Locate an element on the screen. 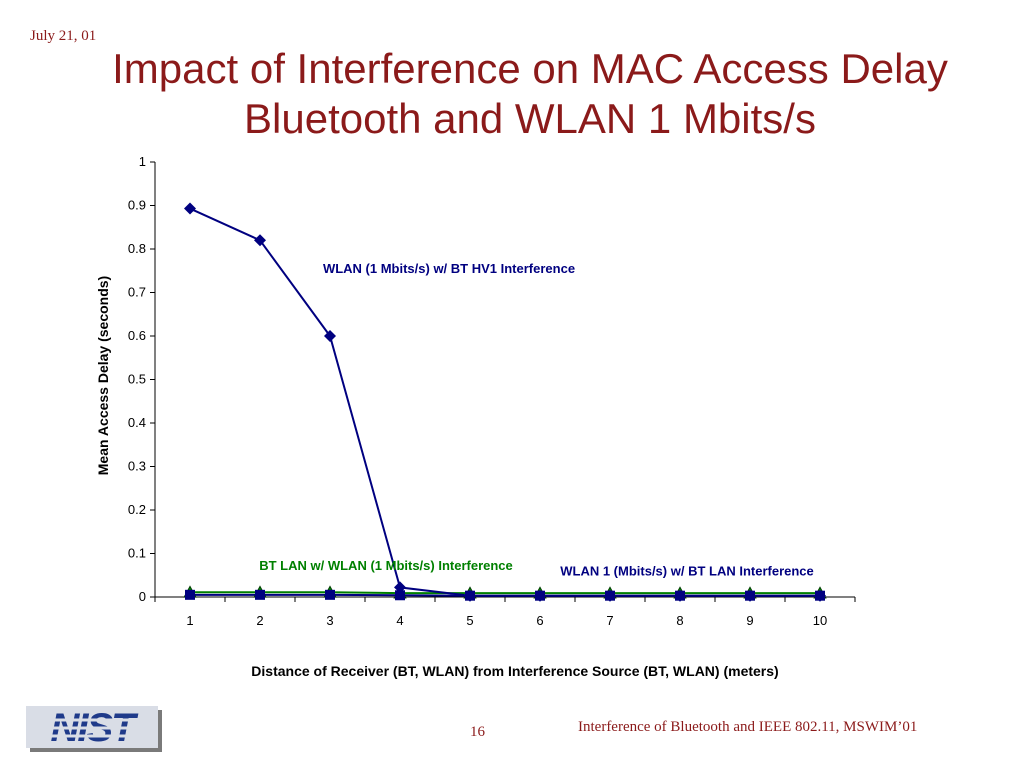 The width and height of the screenshot is (1024, 768). x-tick-label: 8 is located at coordinates (679, 620).